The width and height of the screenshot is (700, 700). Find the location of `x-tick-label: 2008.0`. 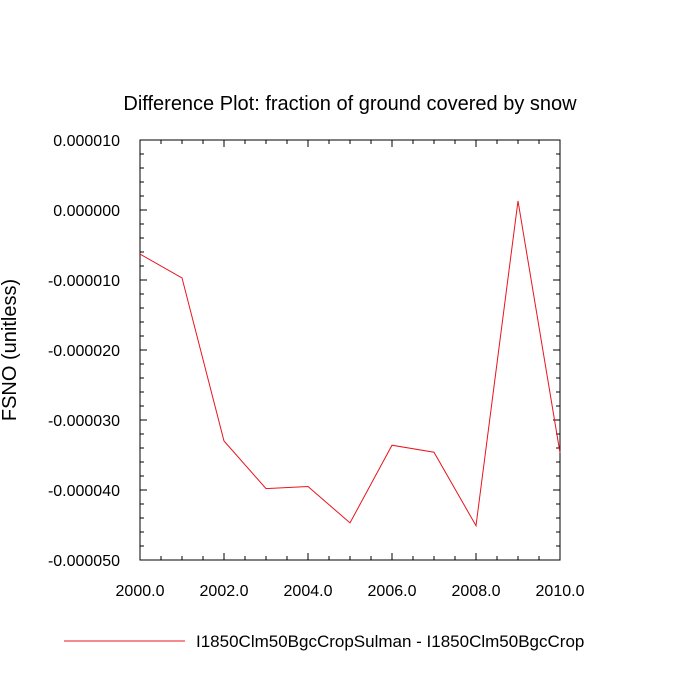

x-tick-label: 2008.0 is located at coordinates (476, 591).